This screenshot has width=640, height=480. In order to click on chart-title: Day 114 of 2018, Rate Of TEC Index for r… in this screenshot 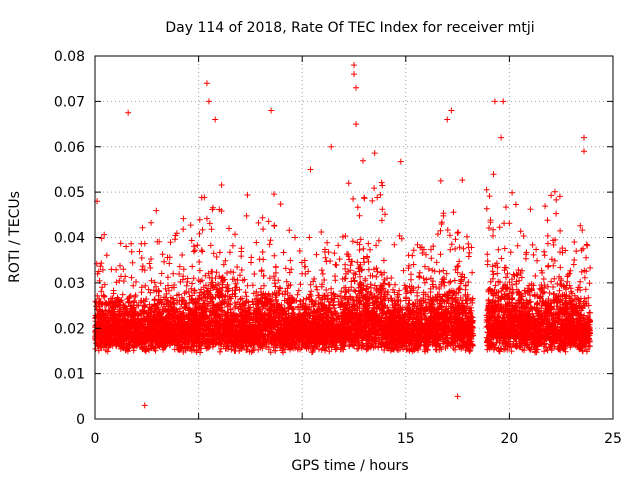, I will do `click(349, 28)`.